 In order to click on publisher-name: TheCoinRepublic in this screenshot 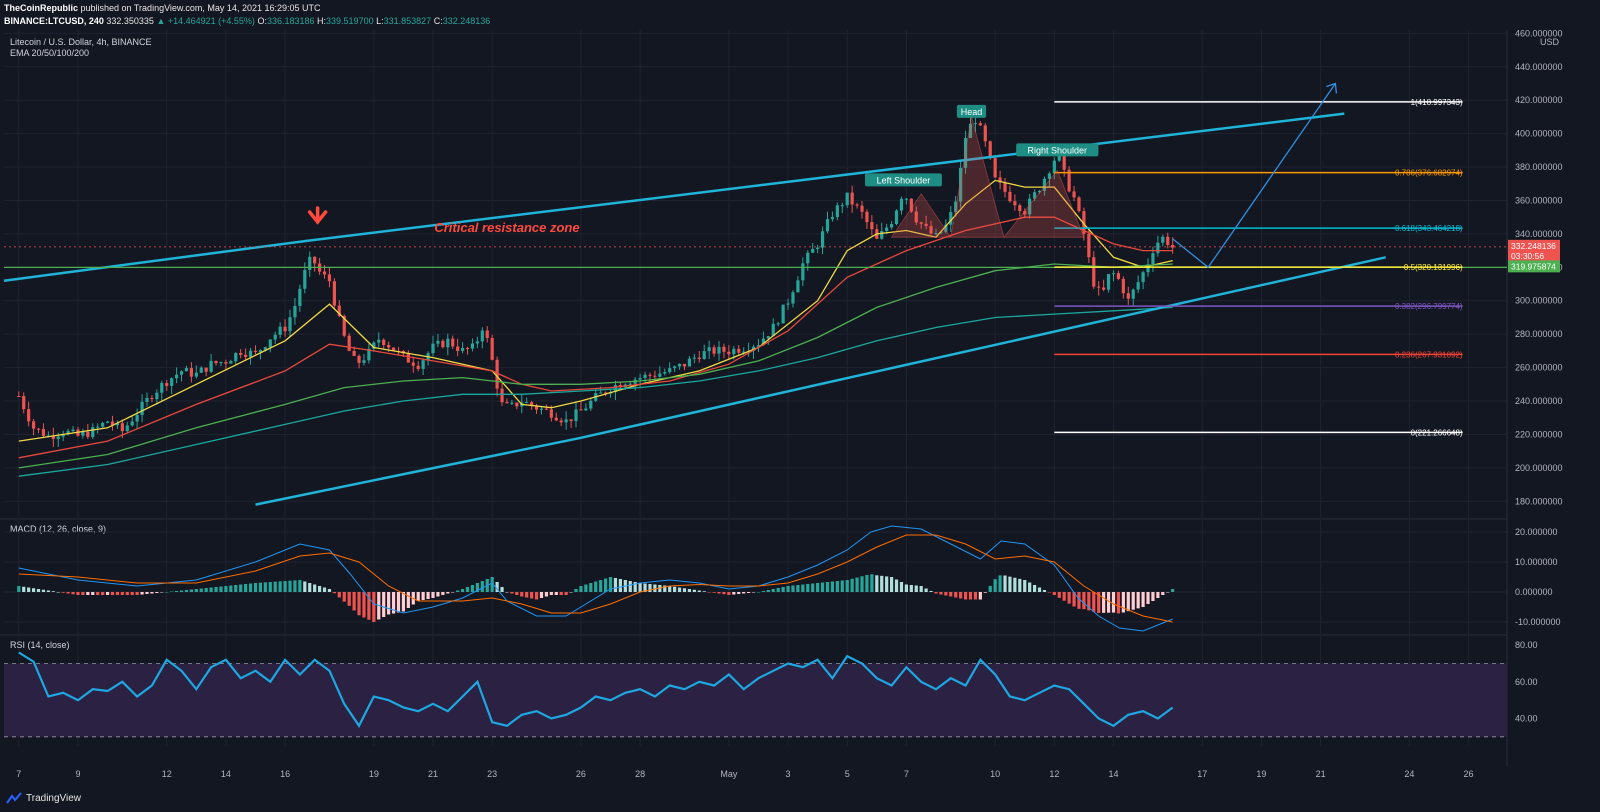, I will do `click(41, 8)`.